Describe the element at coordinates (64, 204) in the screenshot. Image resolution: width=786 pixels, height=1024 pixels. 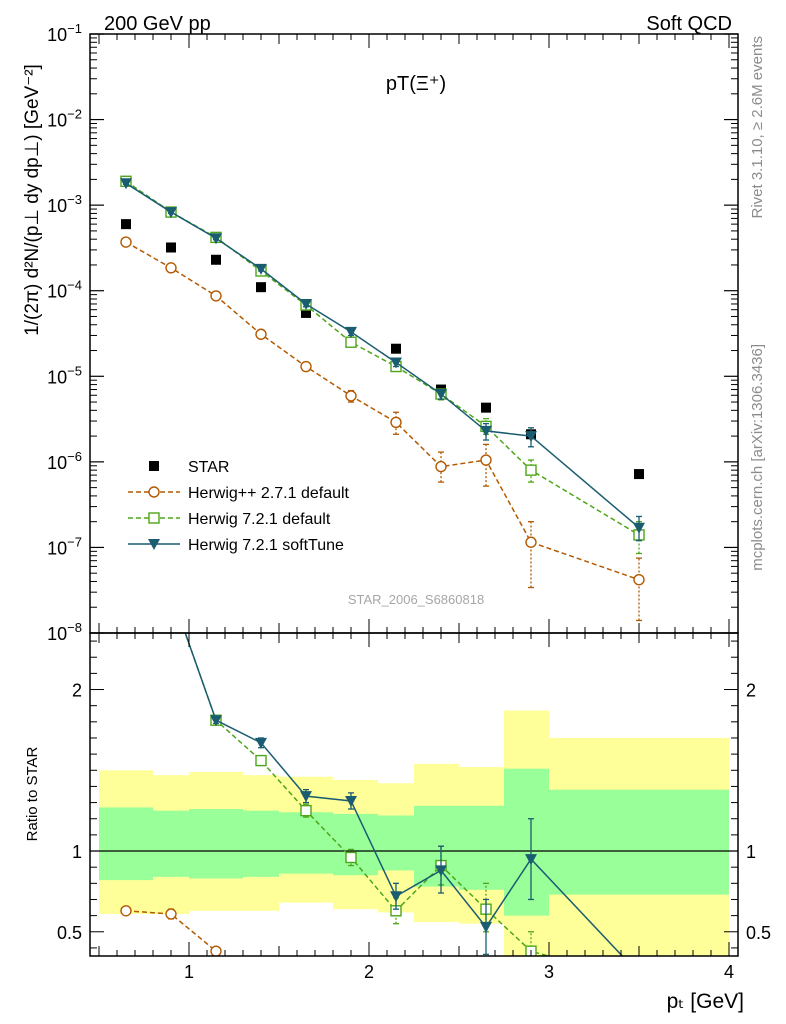
I see `main-ytick-label: 10⁻³` at that location.